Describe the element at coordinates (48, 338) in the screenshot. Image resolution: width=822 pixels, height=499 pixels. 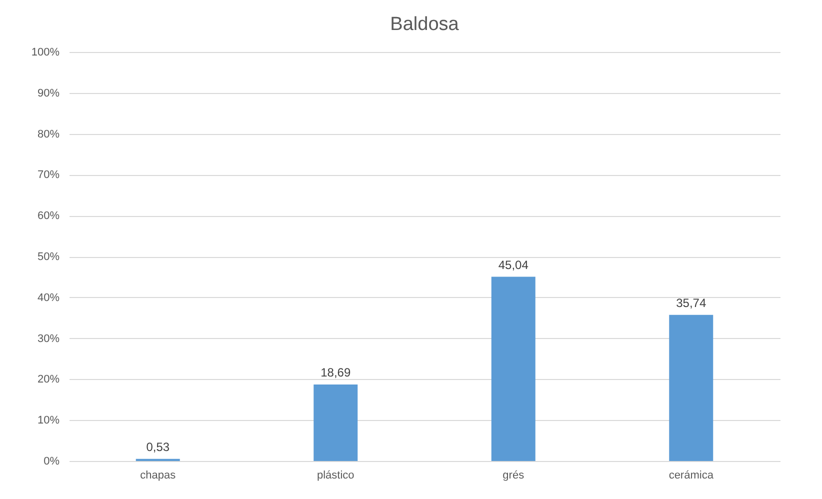
I see `y-tick-label: 30%` at that location.